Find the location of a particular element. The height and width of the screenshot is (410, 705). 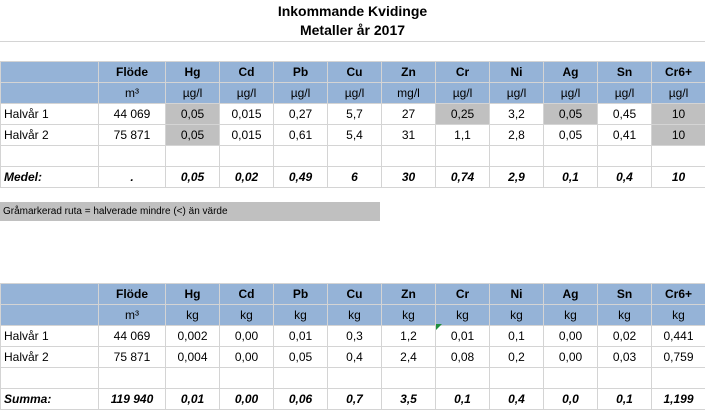

data-cell: 3,2 is located at coordinates (517, 114).